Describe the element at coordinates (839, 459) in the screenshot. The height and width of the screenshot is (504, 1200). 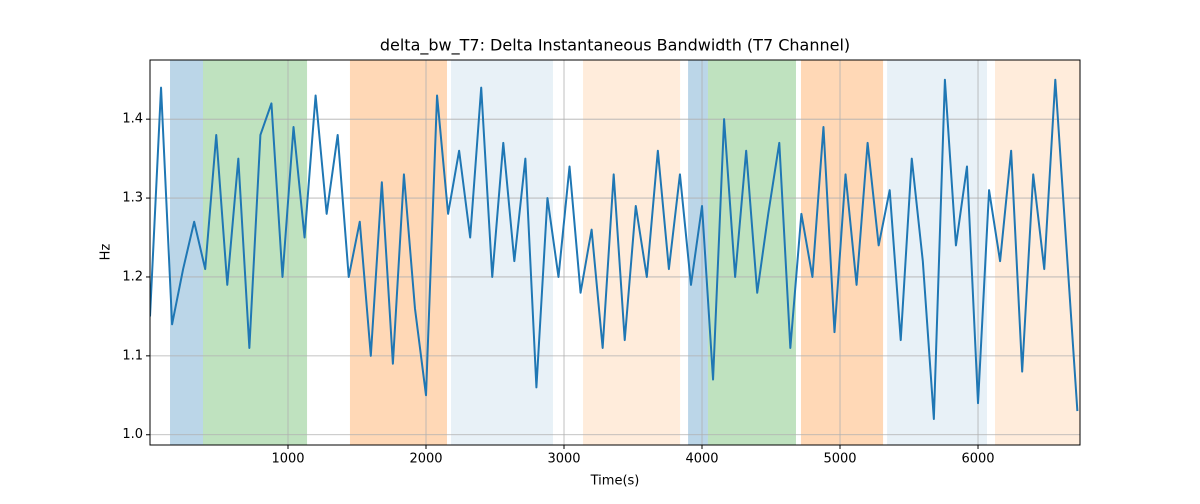
I see `x-tick-label: 5000` at that location.